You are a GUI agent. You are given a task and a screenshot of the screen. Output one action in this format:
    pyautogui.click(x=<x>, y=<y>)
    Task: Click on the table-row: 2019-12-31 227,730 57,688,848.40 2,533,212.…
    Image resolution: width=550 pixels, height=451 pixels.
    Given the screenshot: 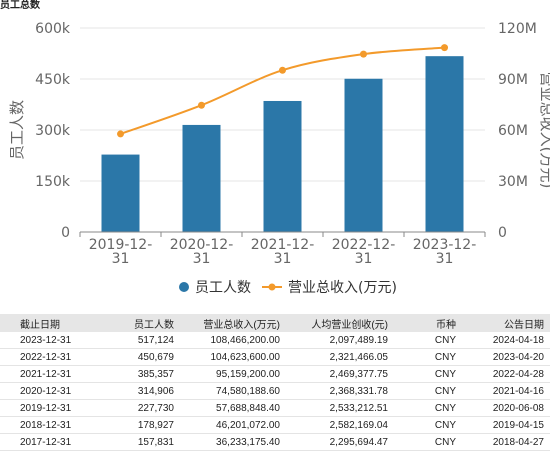 What is the action you would take?
    pyautogui.click(x=275, y=408)
    